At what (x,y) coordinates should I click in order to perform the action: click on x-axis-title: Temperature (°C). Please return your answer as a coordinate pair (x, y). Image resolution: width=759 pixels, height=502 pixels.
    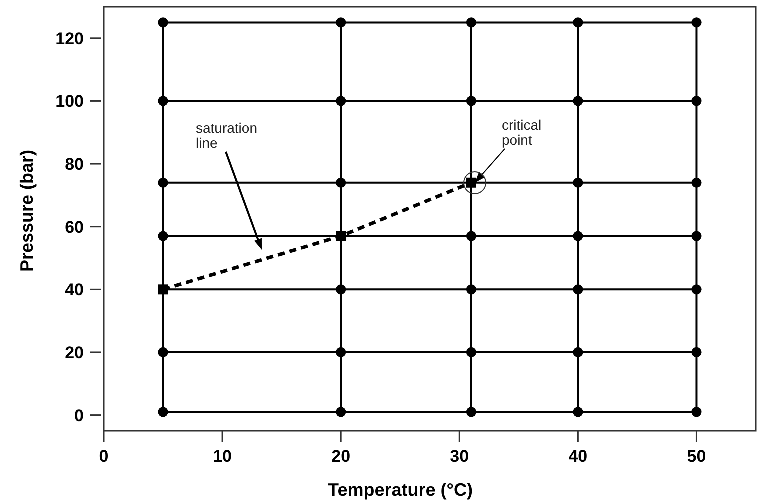
    Looking at the image, I should click on (400, 490).